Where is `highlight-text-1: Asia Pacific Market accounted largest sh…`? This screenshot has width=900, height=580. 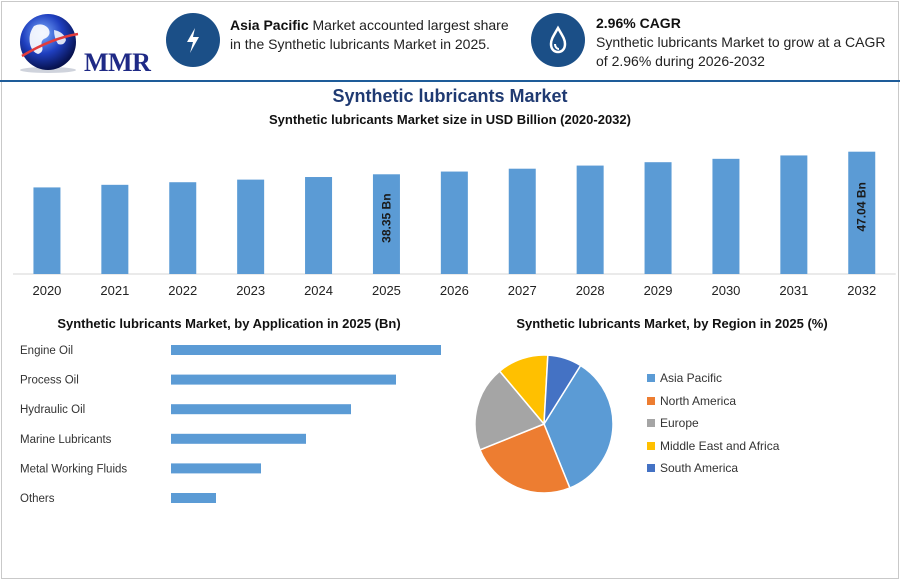
highlight-text-1: Asia Pacific Market accounted largest sh… is located at coordinates (375, 35).